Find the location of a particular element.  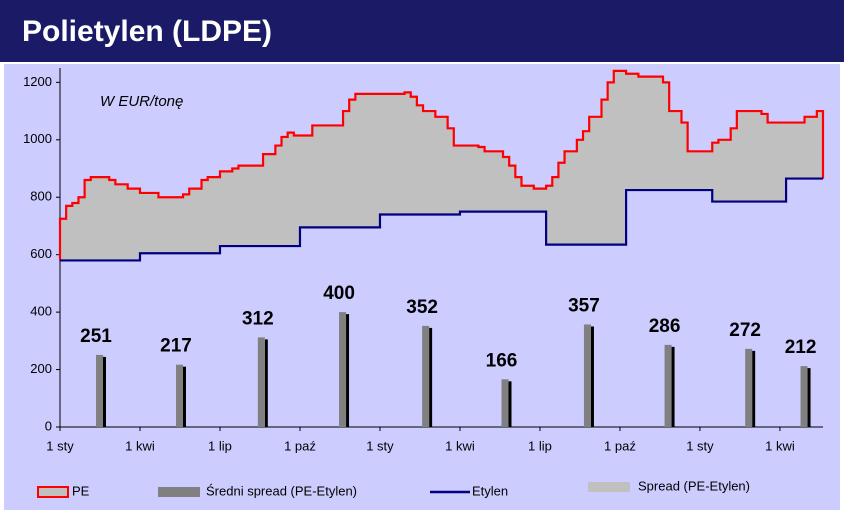

y-tick-label: 400 is located at coordinates (41, 311).